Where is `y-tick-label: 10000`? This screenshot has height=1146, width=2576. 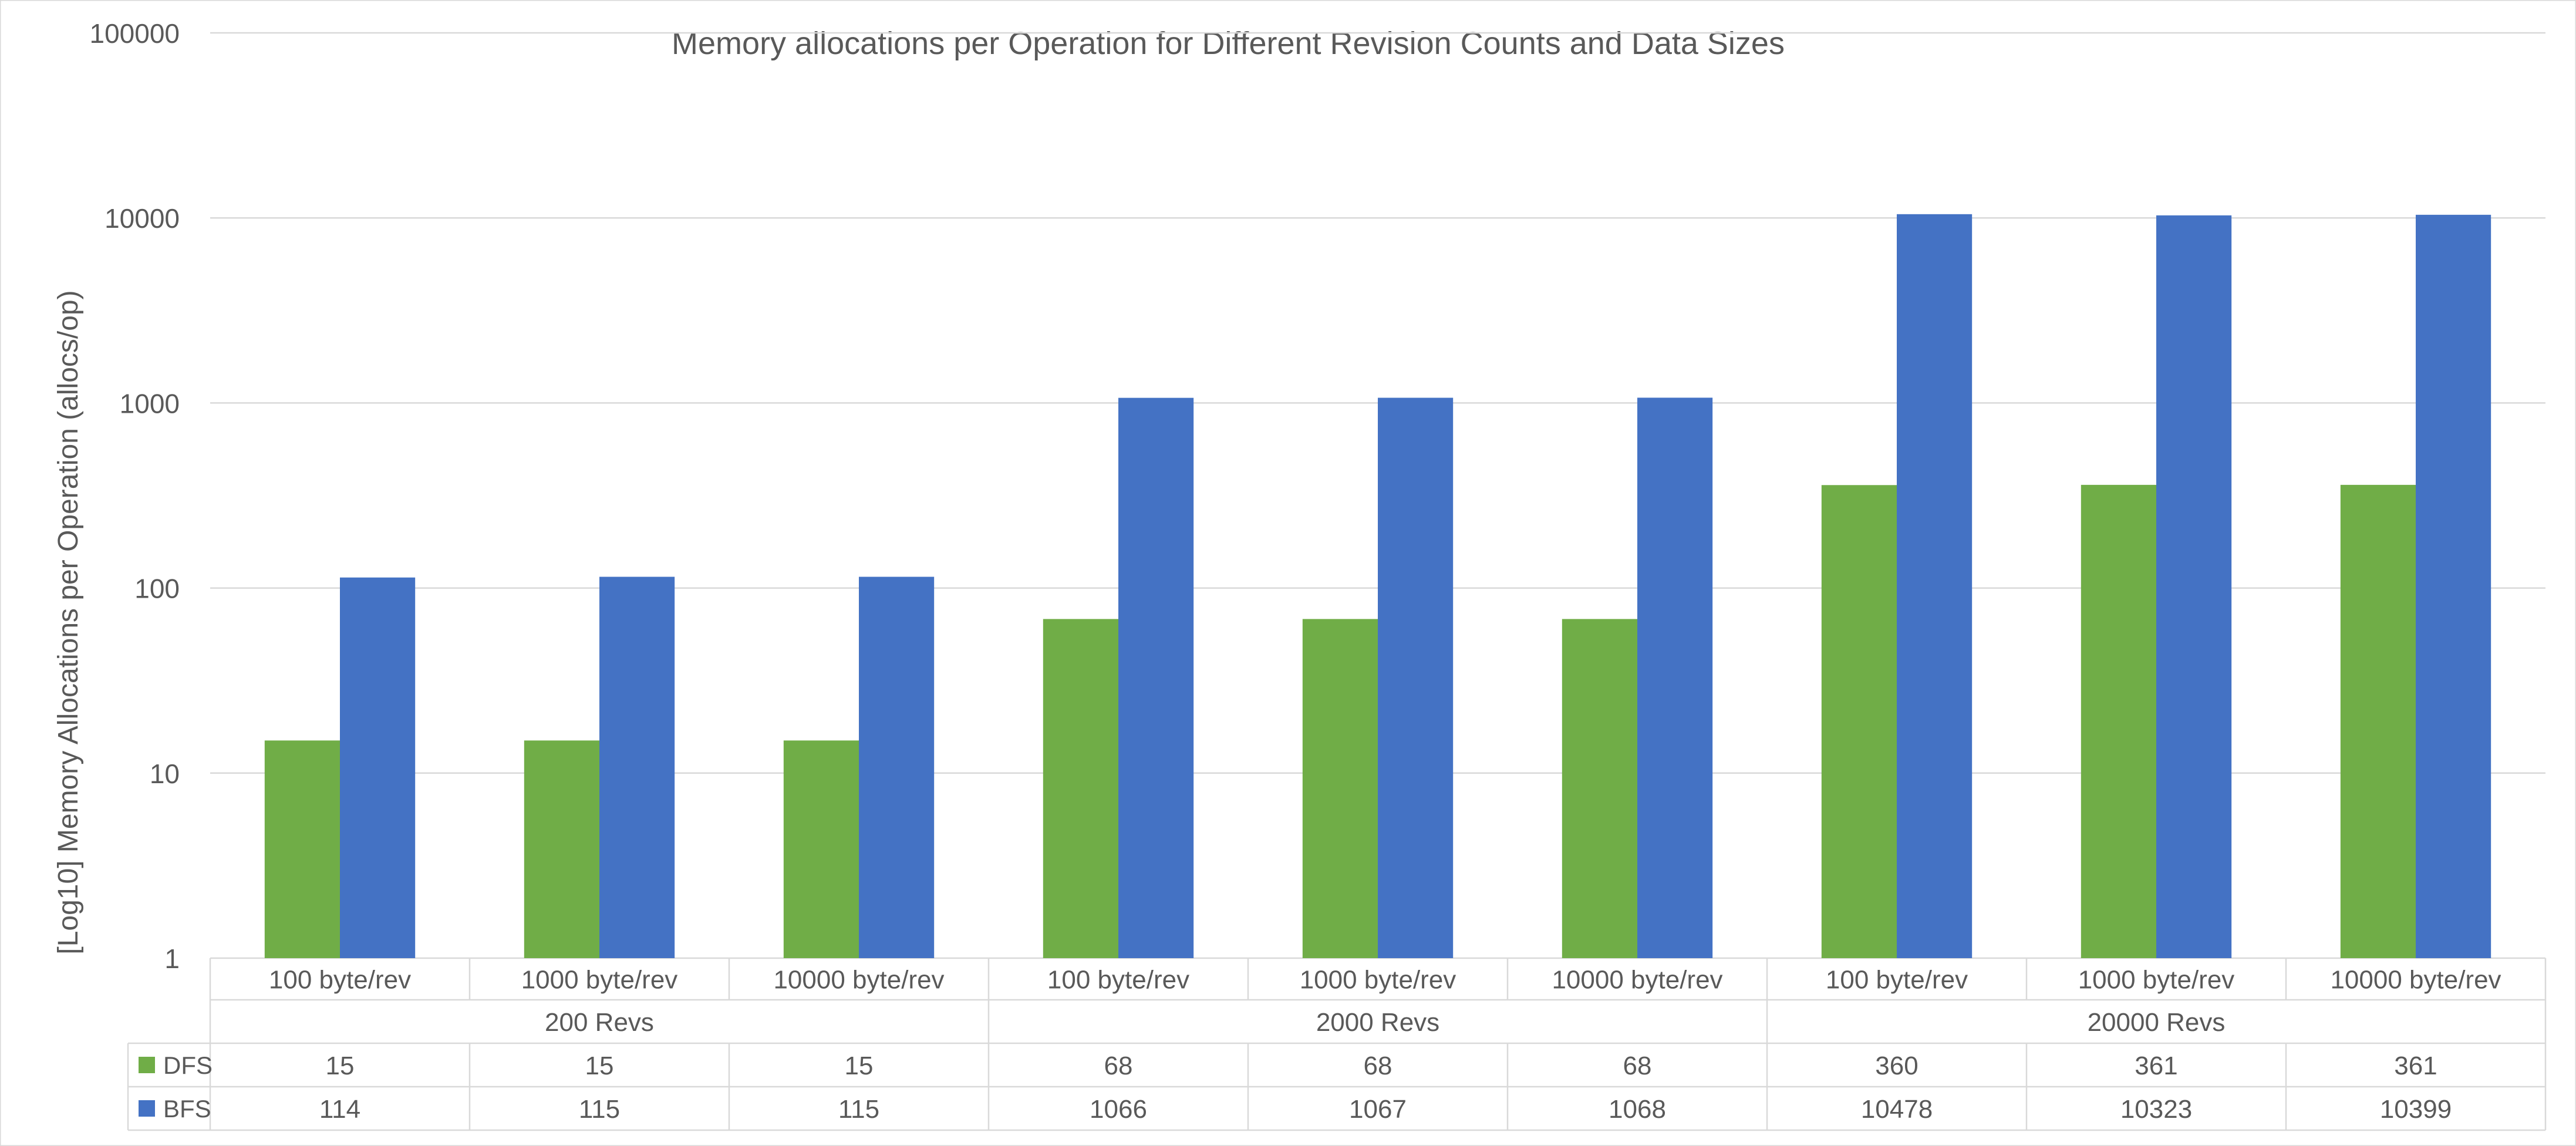 y-tick-label: 10000 is located at coordinates (142, 218).